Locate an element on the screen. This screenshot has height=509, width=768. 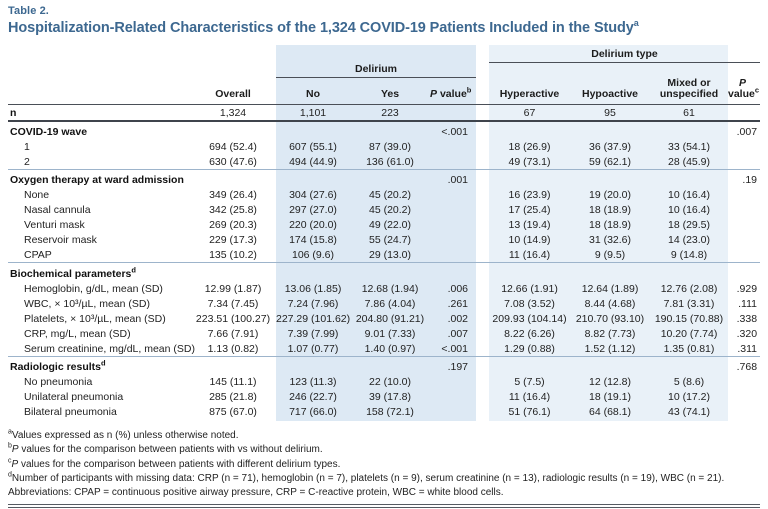
footnote-marker: d is located at coordinates (133, 269).